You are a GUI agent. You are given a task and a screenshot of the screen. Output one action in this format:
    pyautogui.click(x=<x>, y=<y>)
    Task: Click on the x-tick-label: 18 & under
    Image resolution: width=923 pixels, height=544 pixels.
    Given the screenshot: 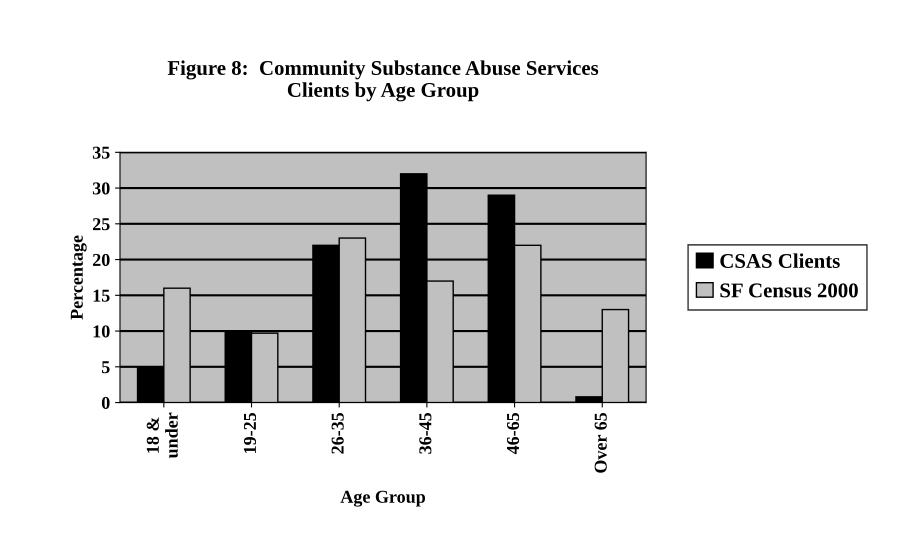 What is the action you would take?
    pyautogui.click(x=162, y=435)
    